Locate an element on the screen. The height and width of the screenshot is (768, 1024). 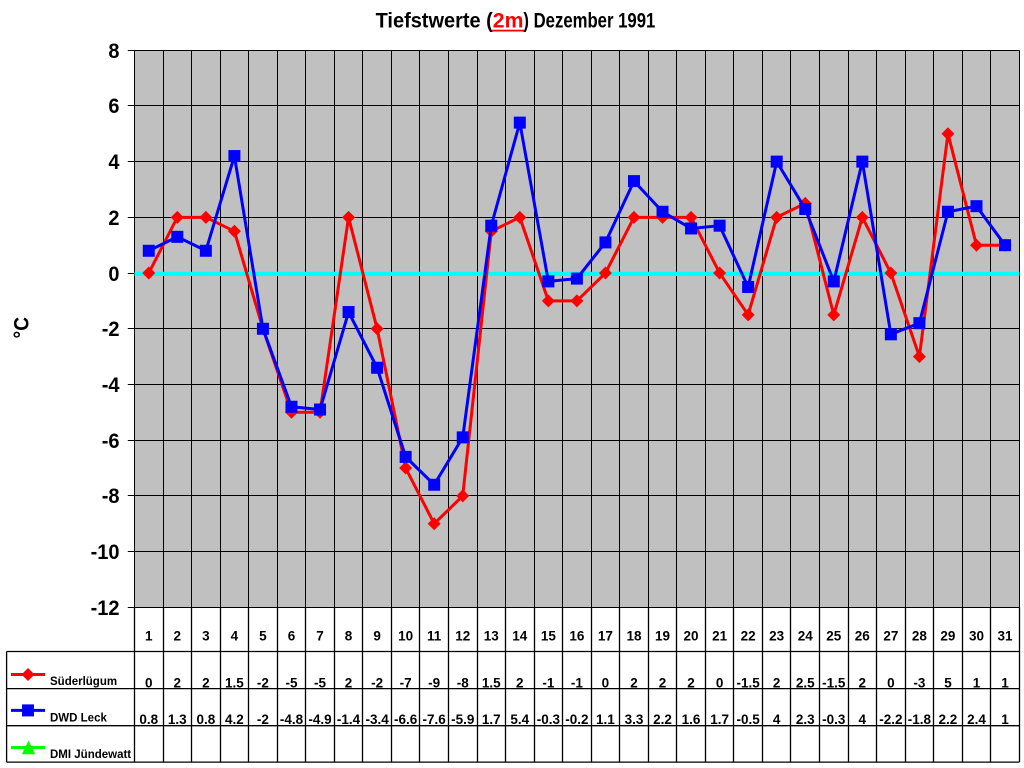
svg-text: -0.5 is located at coordinates (749, 719).